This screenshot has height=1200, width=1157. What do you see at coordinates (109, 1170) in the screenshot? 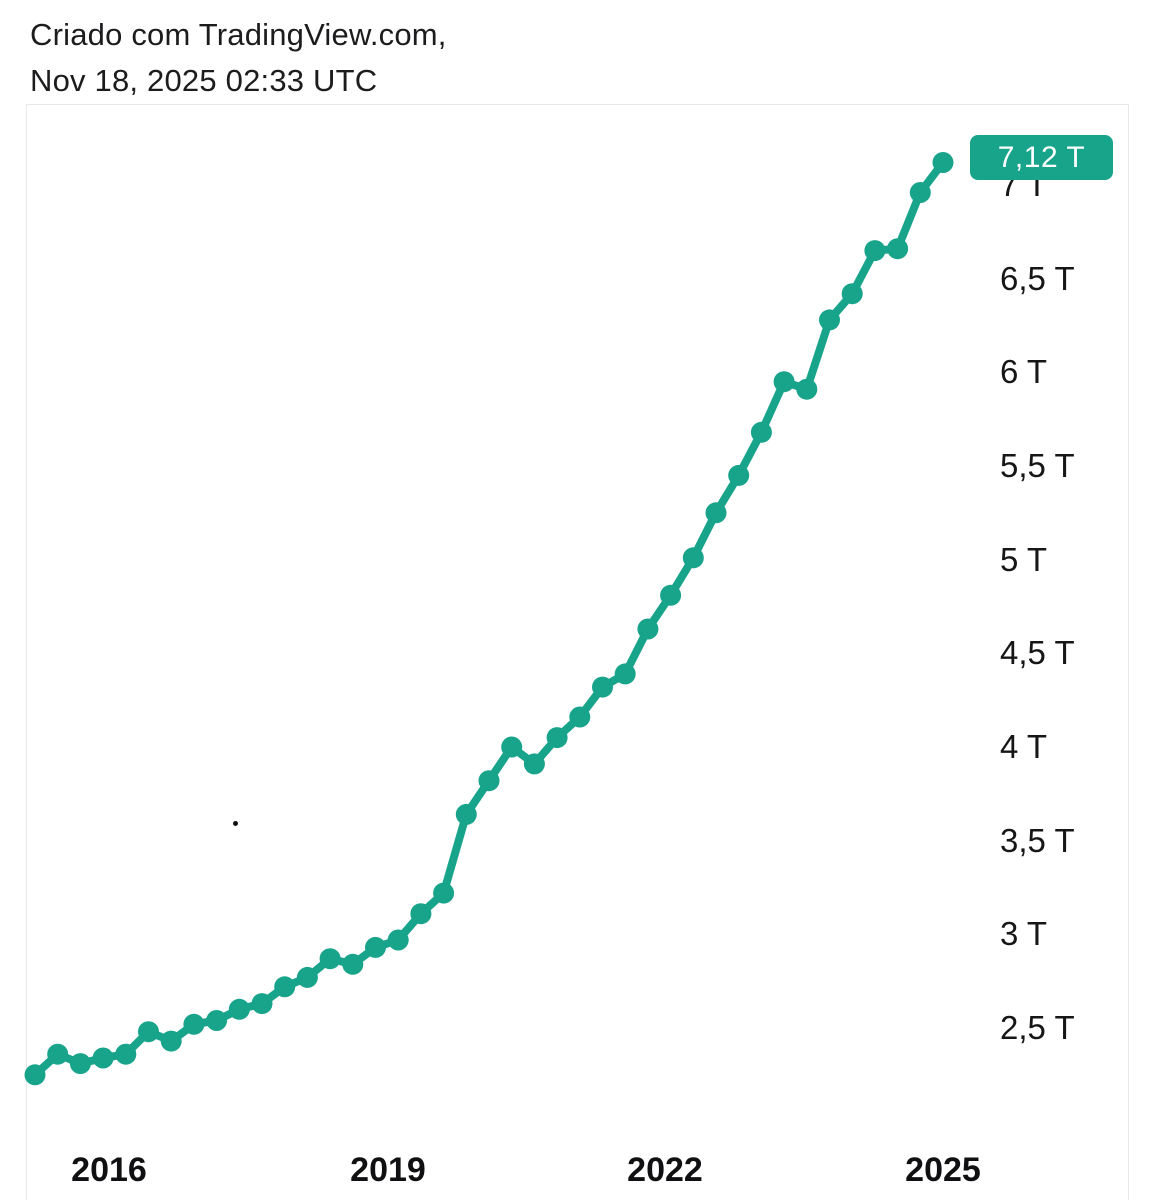
I see `x-axis-label: 2016` at bounding box center [109, 1170].